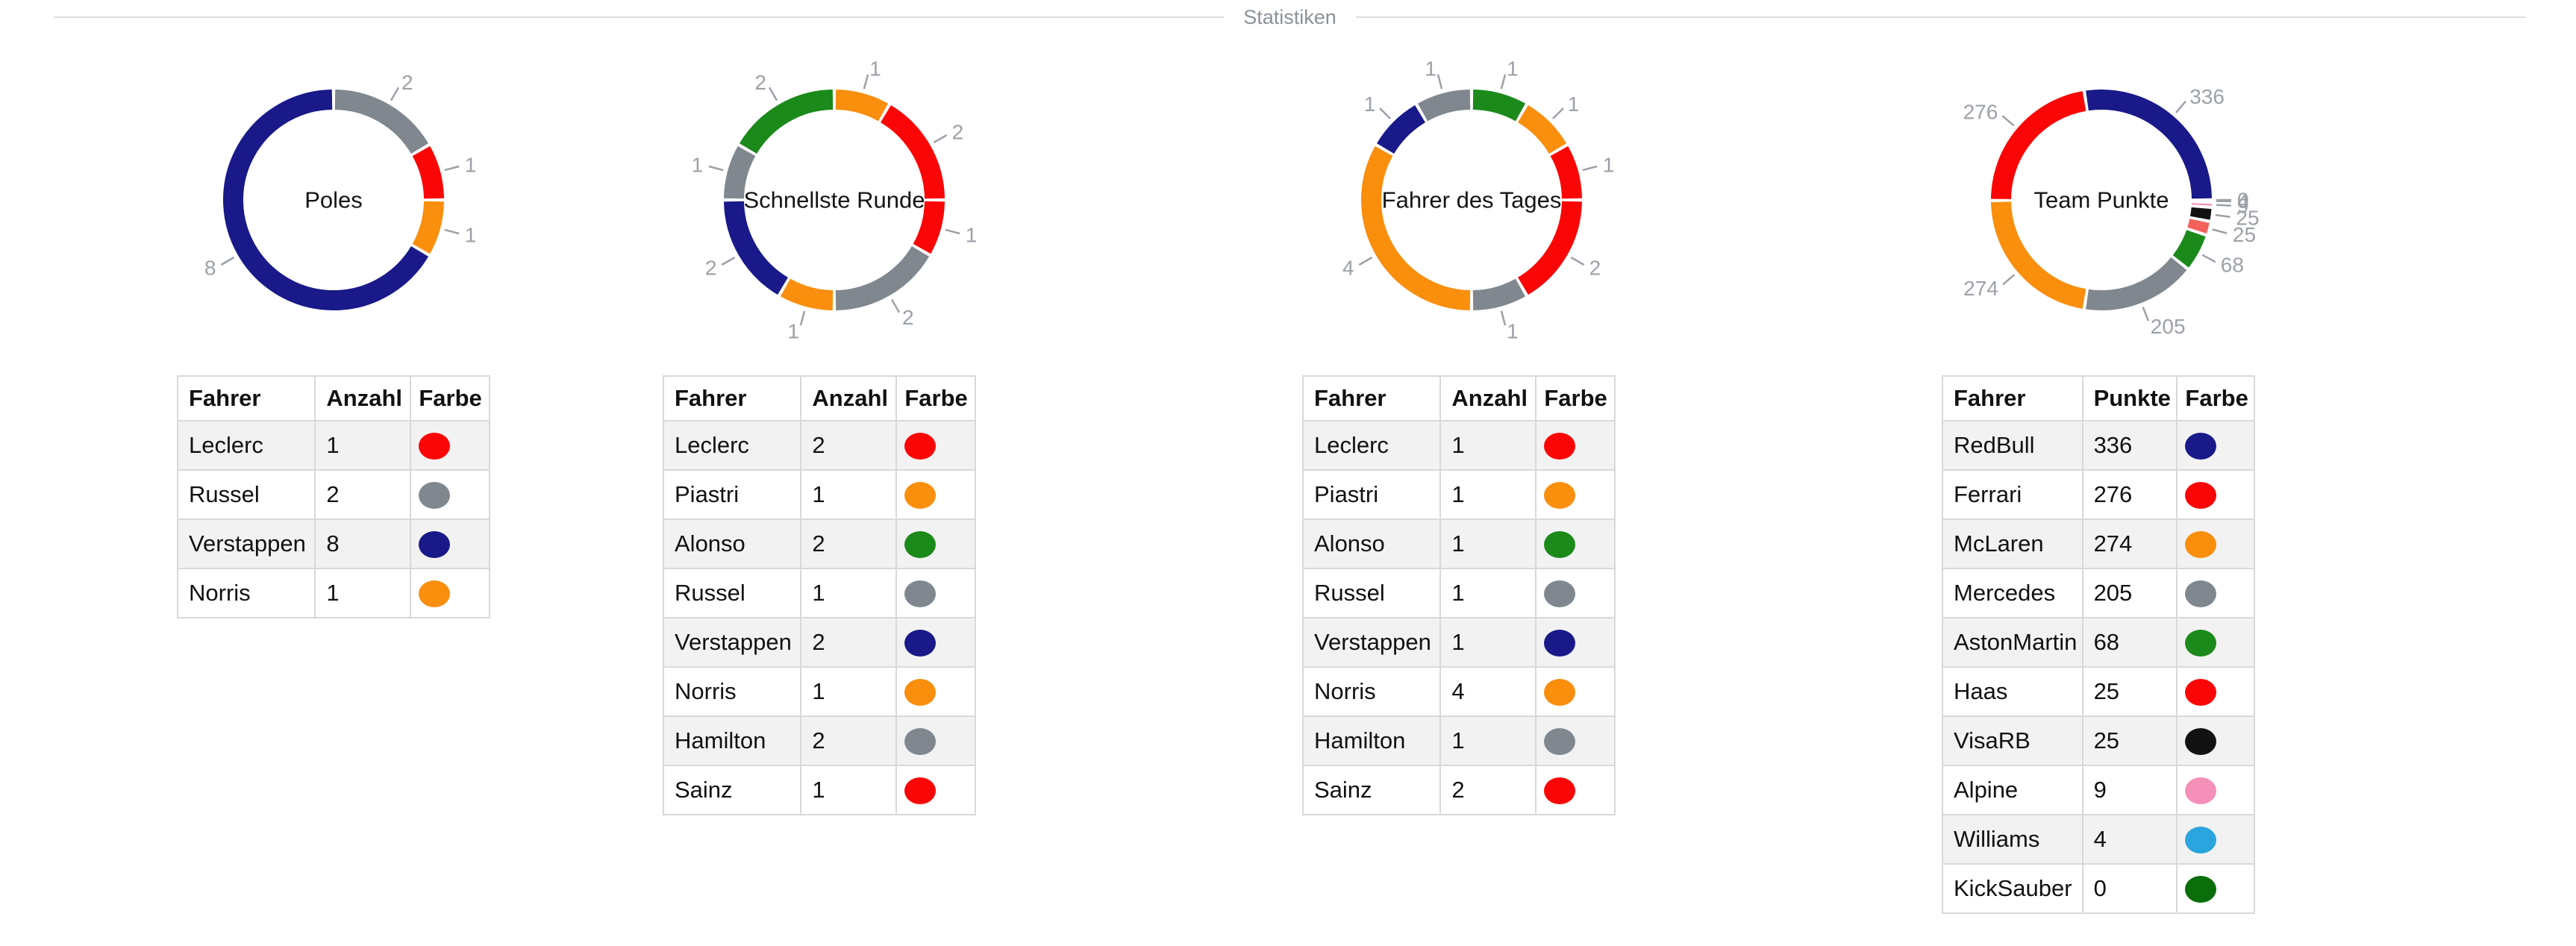  What do you see at coordinates (1980, 112) in the screenshot?
I see `segment-value-label: 276` at bounding box center [1980, 112].